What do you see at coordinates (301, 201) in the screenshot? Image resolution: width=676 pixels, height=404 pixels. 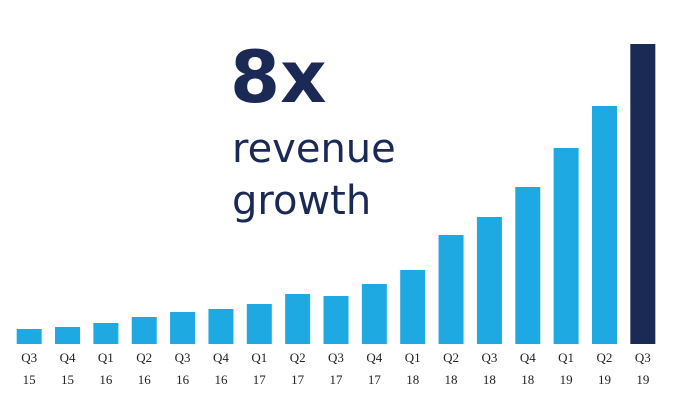 I see `subtitle-line: growth` at bounding box center [301, 201].